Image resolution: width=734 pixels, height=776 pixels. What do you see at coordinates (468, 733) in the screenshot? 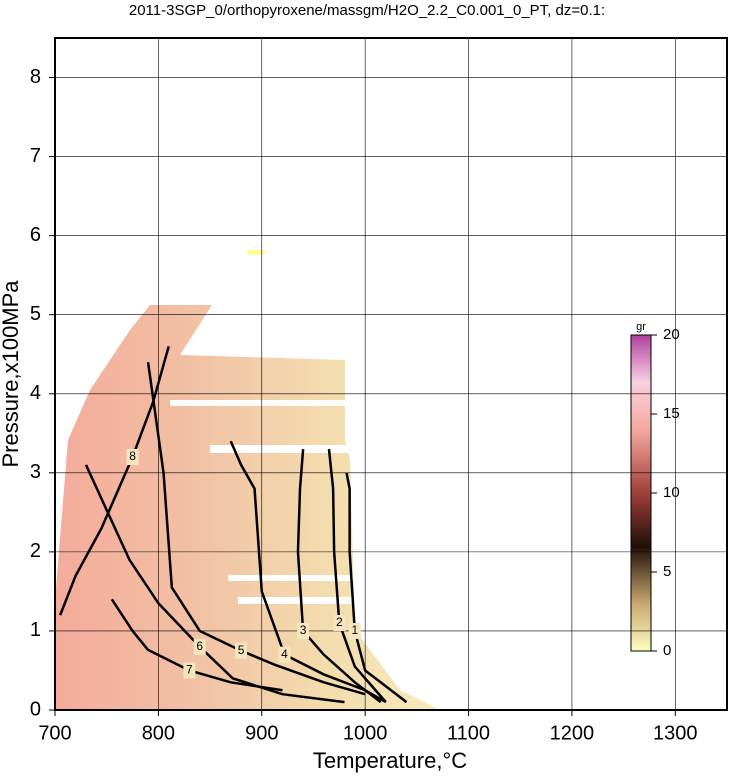
I see `x-tick-label: 1100` at bounding box center [468, 733].